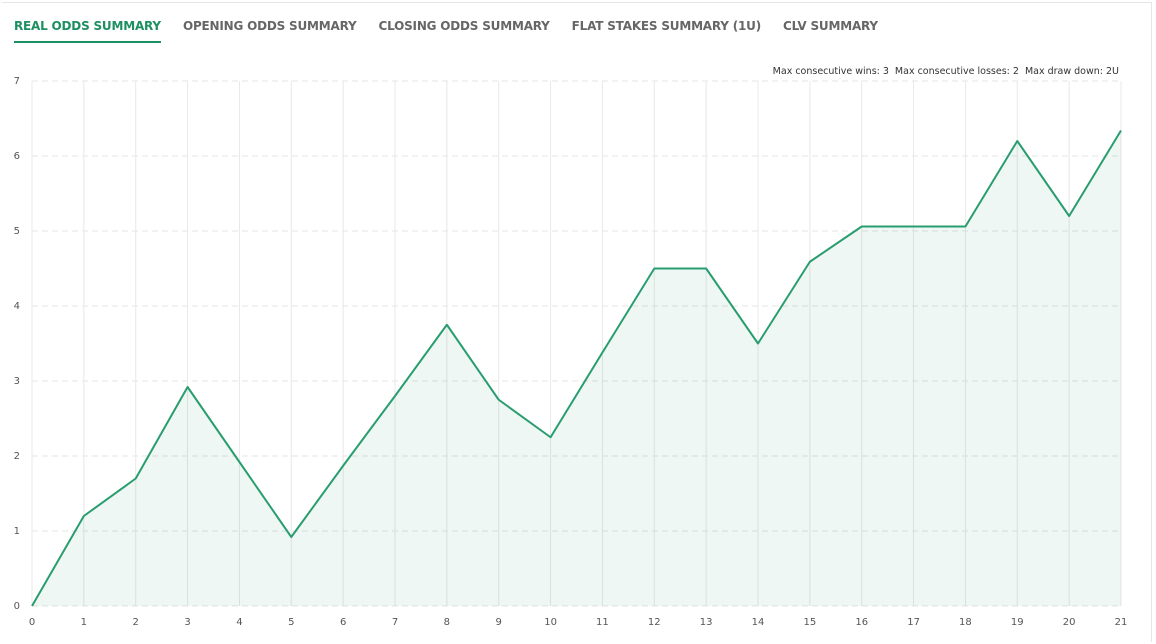  What do you see at coordinates (499, 622) in the screenshot?
I see `x-tick-label: 9` at bounding box center [499, 622].